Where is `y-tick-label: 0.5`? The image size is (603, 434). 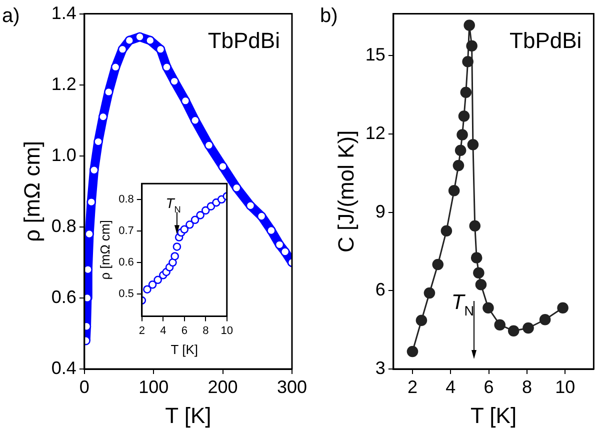
y-tick-label: 0.5 is located at coordinates (126, 294).